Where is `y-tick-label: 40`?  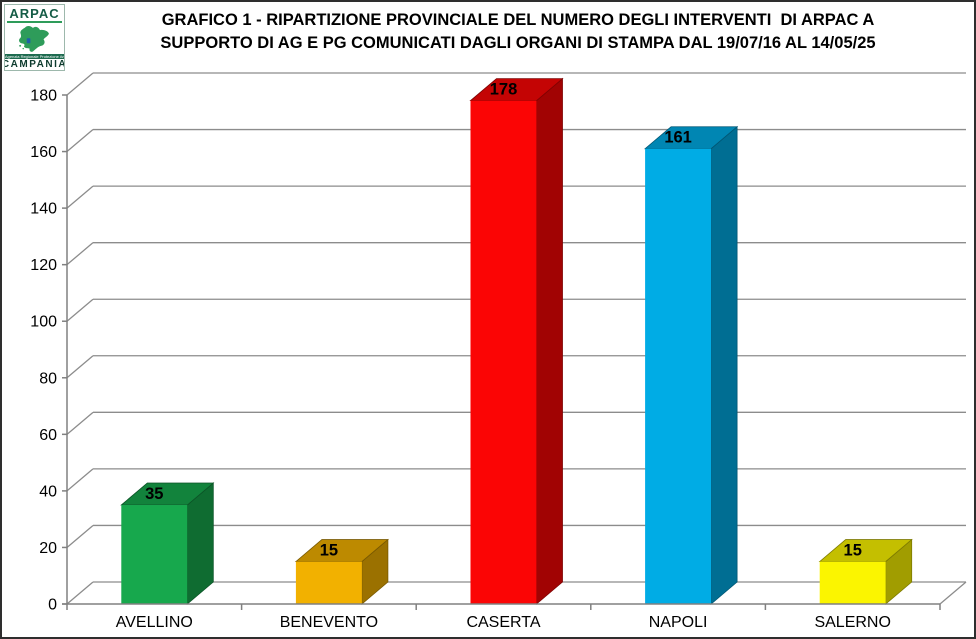 y-tick-label: 40 is located at coordinates (48, 491).